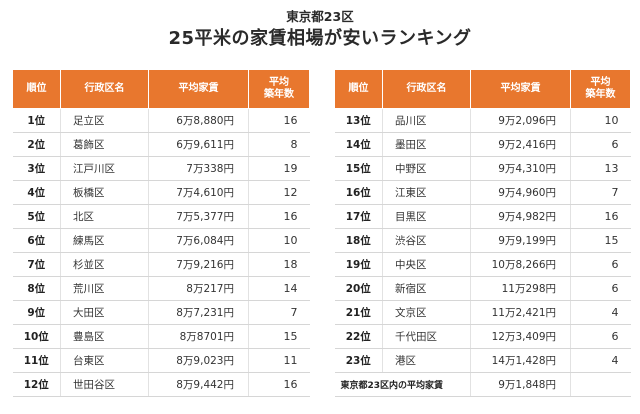 The width and height of the screenshot is (640, 414). What do you see at coordinates (426, 120) in the screenshot?
I see `ward-cell: 品川区` at bounding box center [426, 120].